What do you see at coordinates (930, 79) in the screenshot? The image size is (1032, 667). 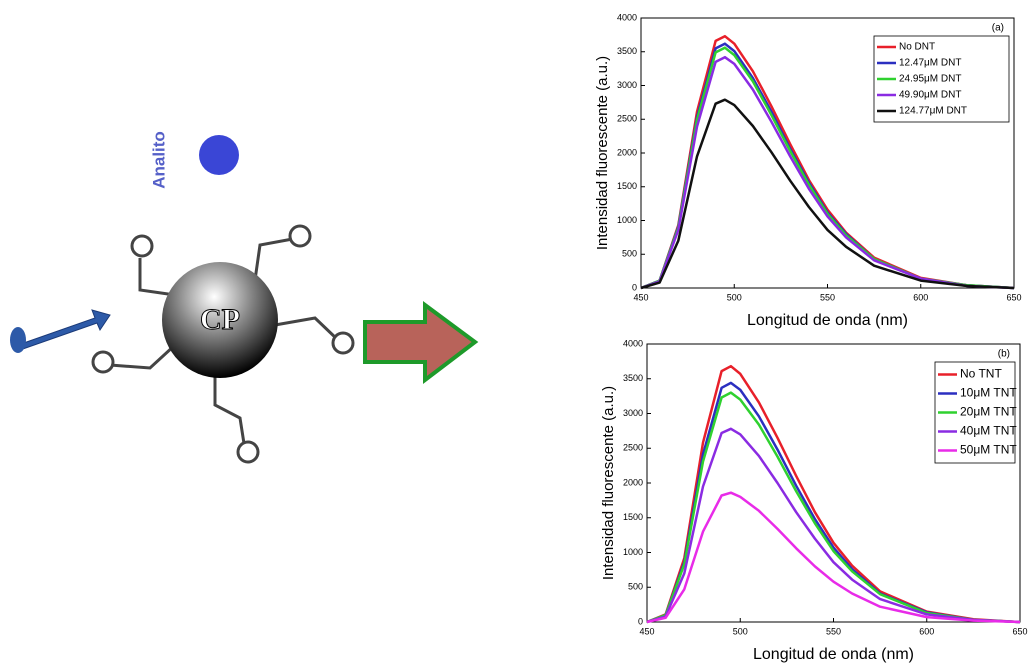 I see `legend-label: 24.95μM DNT` at bounding box center [930, 79].